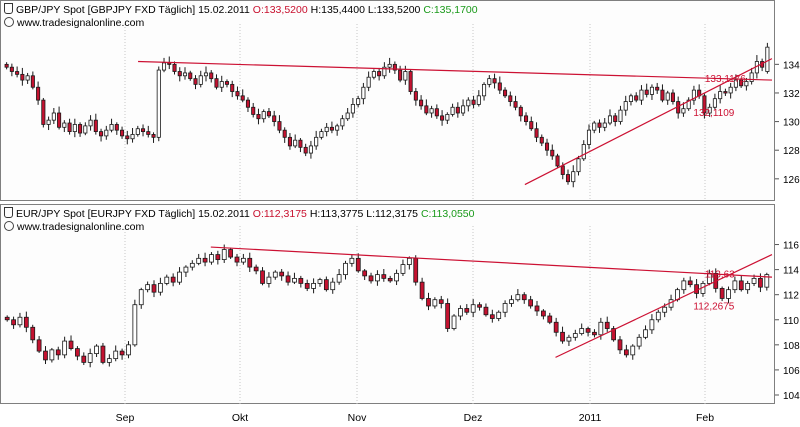  What do you see at coordinates (74, 23) in the screenshot?
I see `gbpjpy-website: www.tradesignalonline.com` at bounding box center [74, 23].